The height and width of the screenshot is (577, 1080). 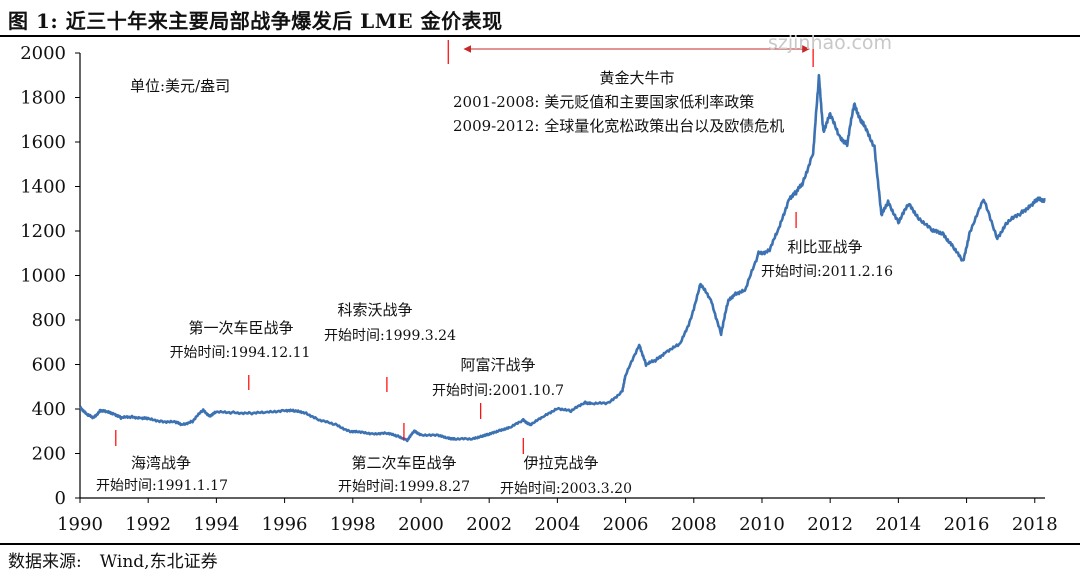 What do you see at coordinates (161, 463) in the screenshot?
I see `event-name-label: 海湾战争` at bounding box center [161, 463].